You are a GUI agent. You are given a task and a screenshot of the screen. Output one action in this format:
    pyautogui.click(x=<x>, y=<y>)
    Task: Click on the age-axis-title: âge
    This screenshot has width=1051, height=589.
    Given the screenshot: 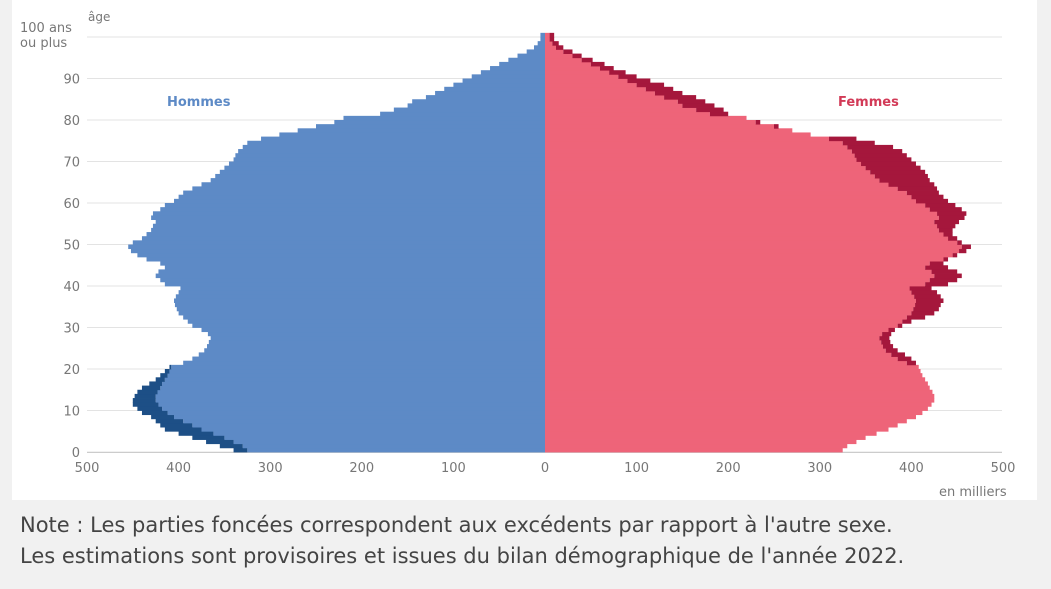 What is the action you would take?
    pyautogui.click(x=99, y=17)
    